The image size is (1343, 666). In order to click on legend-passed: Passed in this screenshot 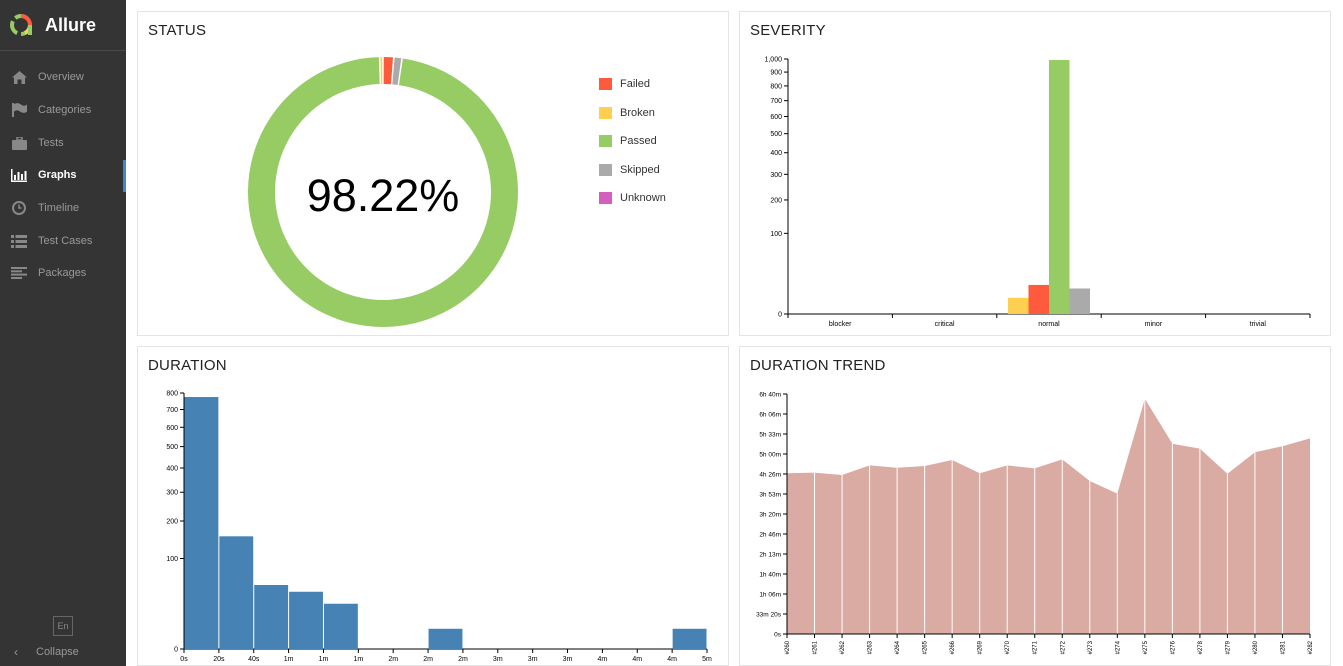, I will do `click(628, 141)`.